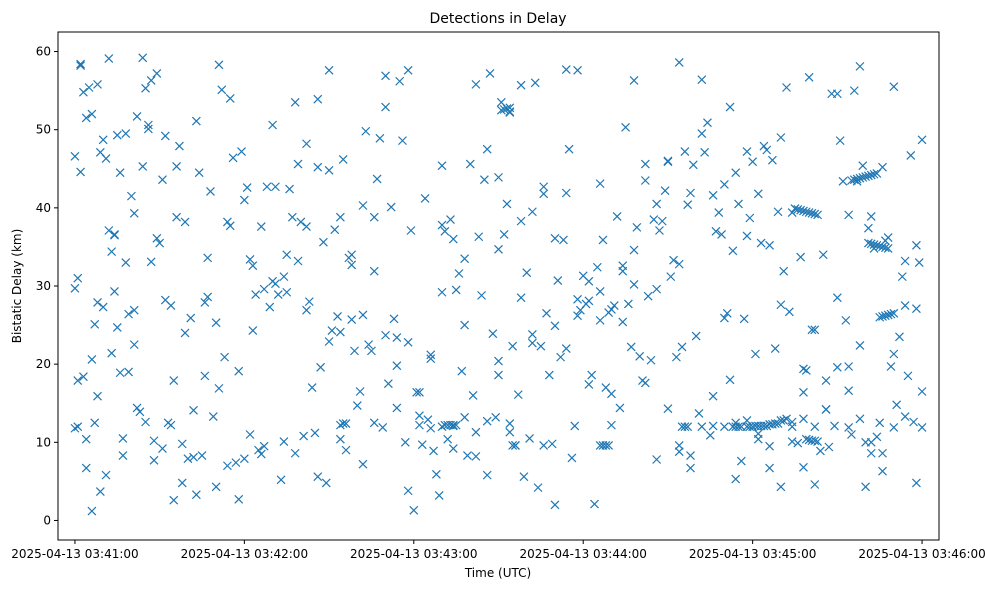  I want to click on y-tick-label: 50, so click(43, 130).